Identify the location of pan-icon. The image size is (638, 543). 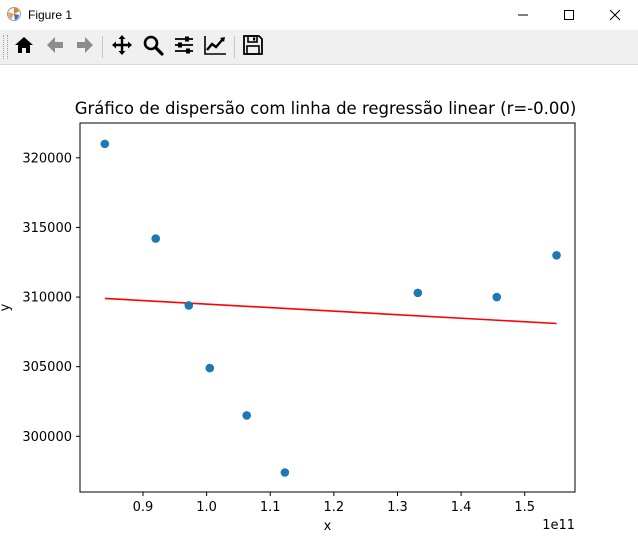
(122, 47).